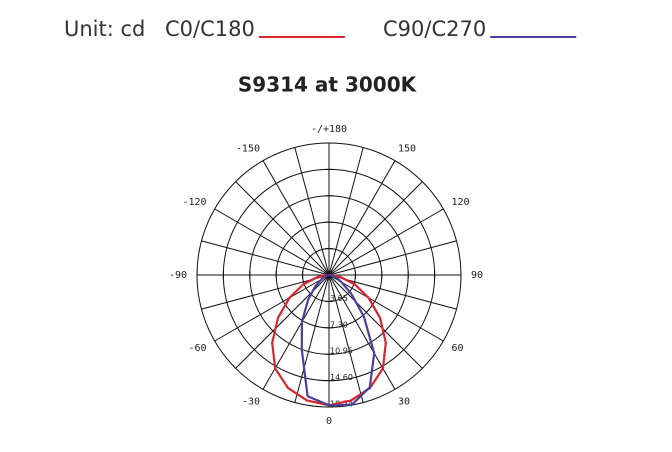 The height and width of the screenshot is (452, 672). I want to click on angle-tick-label: -150, so click(248, 149).